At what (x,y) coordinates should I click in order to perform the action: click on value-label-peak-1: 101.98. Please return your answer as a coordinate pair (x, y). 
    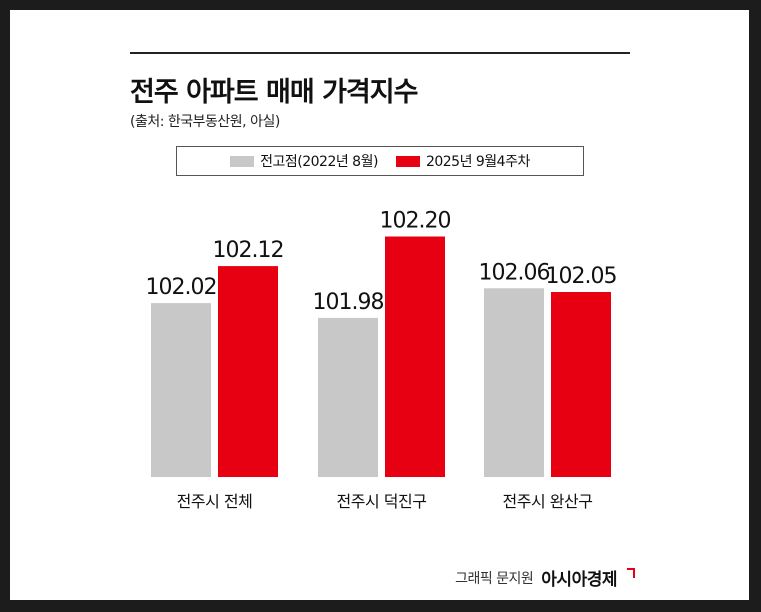
    Looking at the image, I should click on (348, 302).